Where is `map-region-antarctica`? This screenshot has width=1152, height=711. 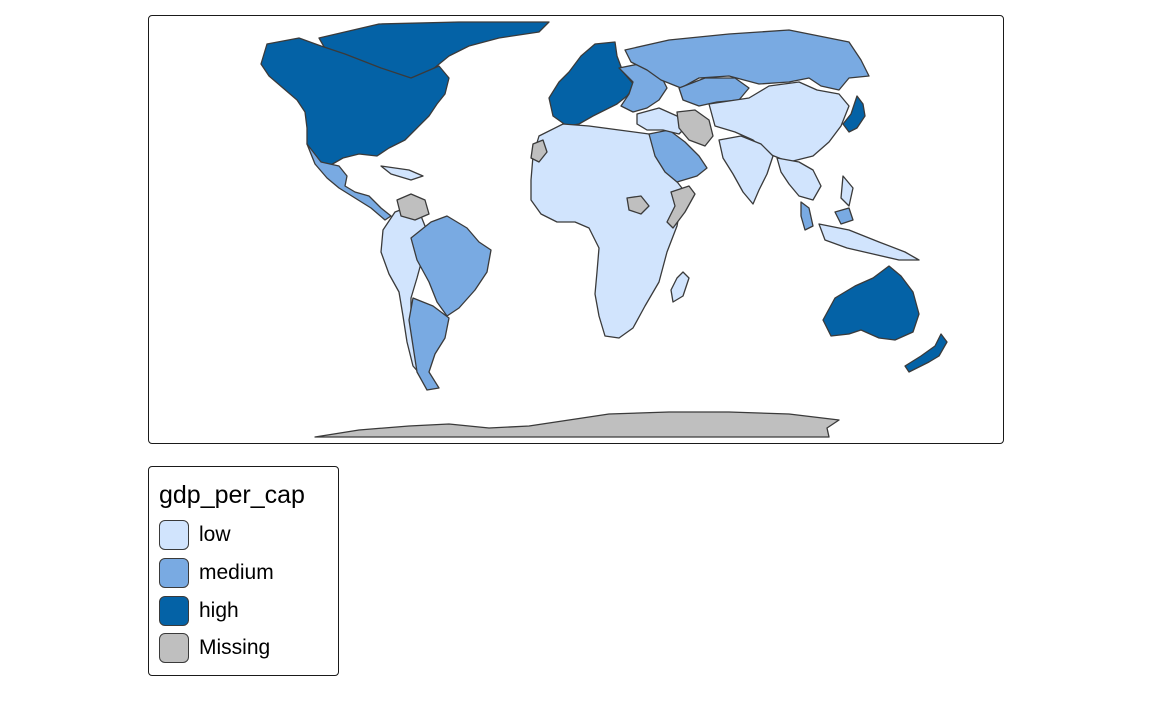 map-region-antarctica is located at coordinates (577, 424).